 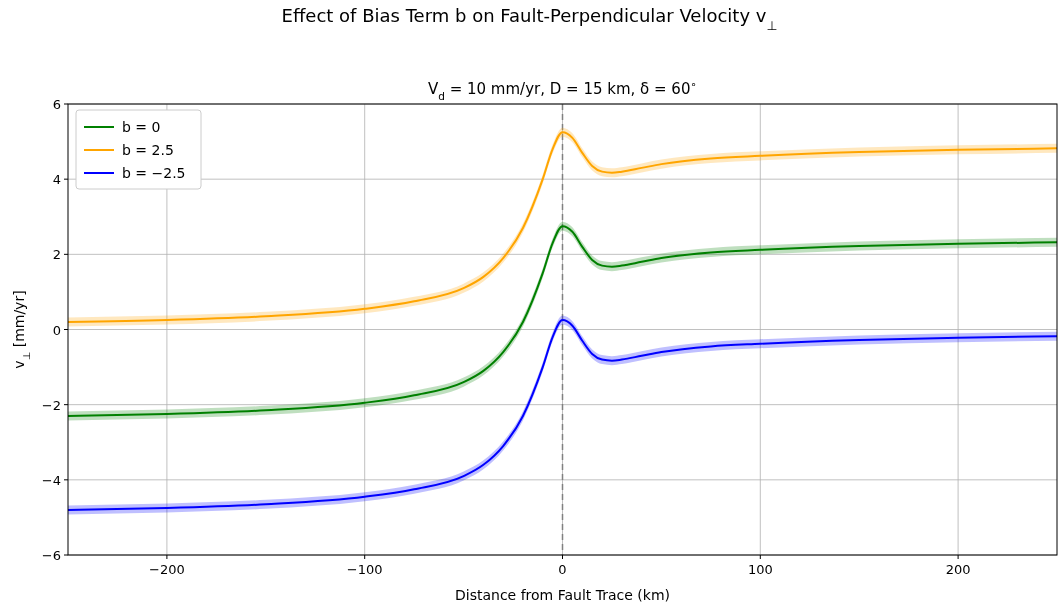 I want to click on x-tick-label: 0, so click(x=562, y=569).